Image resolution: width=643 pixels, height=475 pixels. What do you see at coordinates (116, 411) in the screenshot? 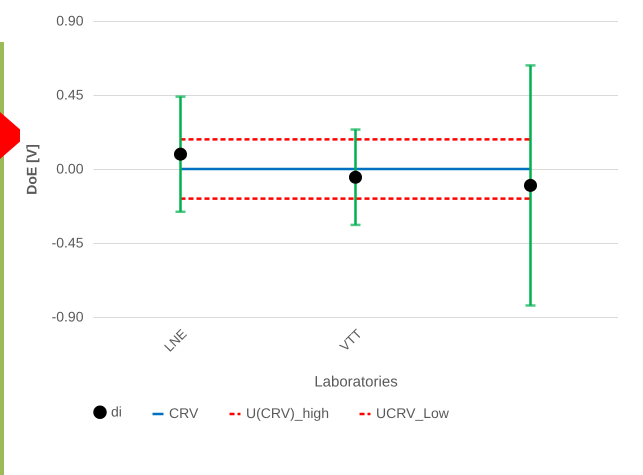
I see `legend-label: di` at bounding box center [116, 411].